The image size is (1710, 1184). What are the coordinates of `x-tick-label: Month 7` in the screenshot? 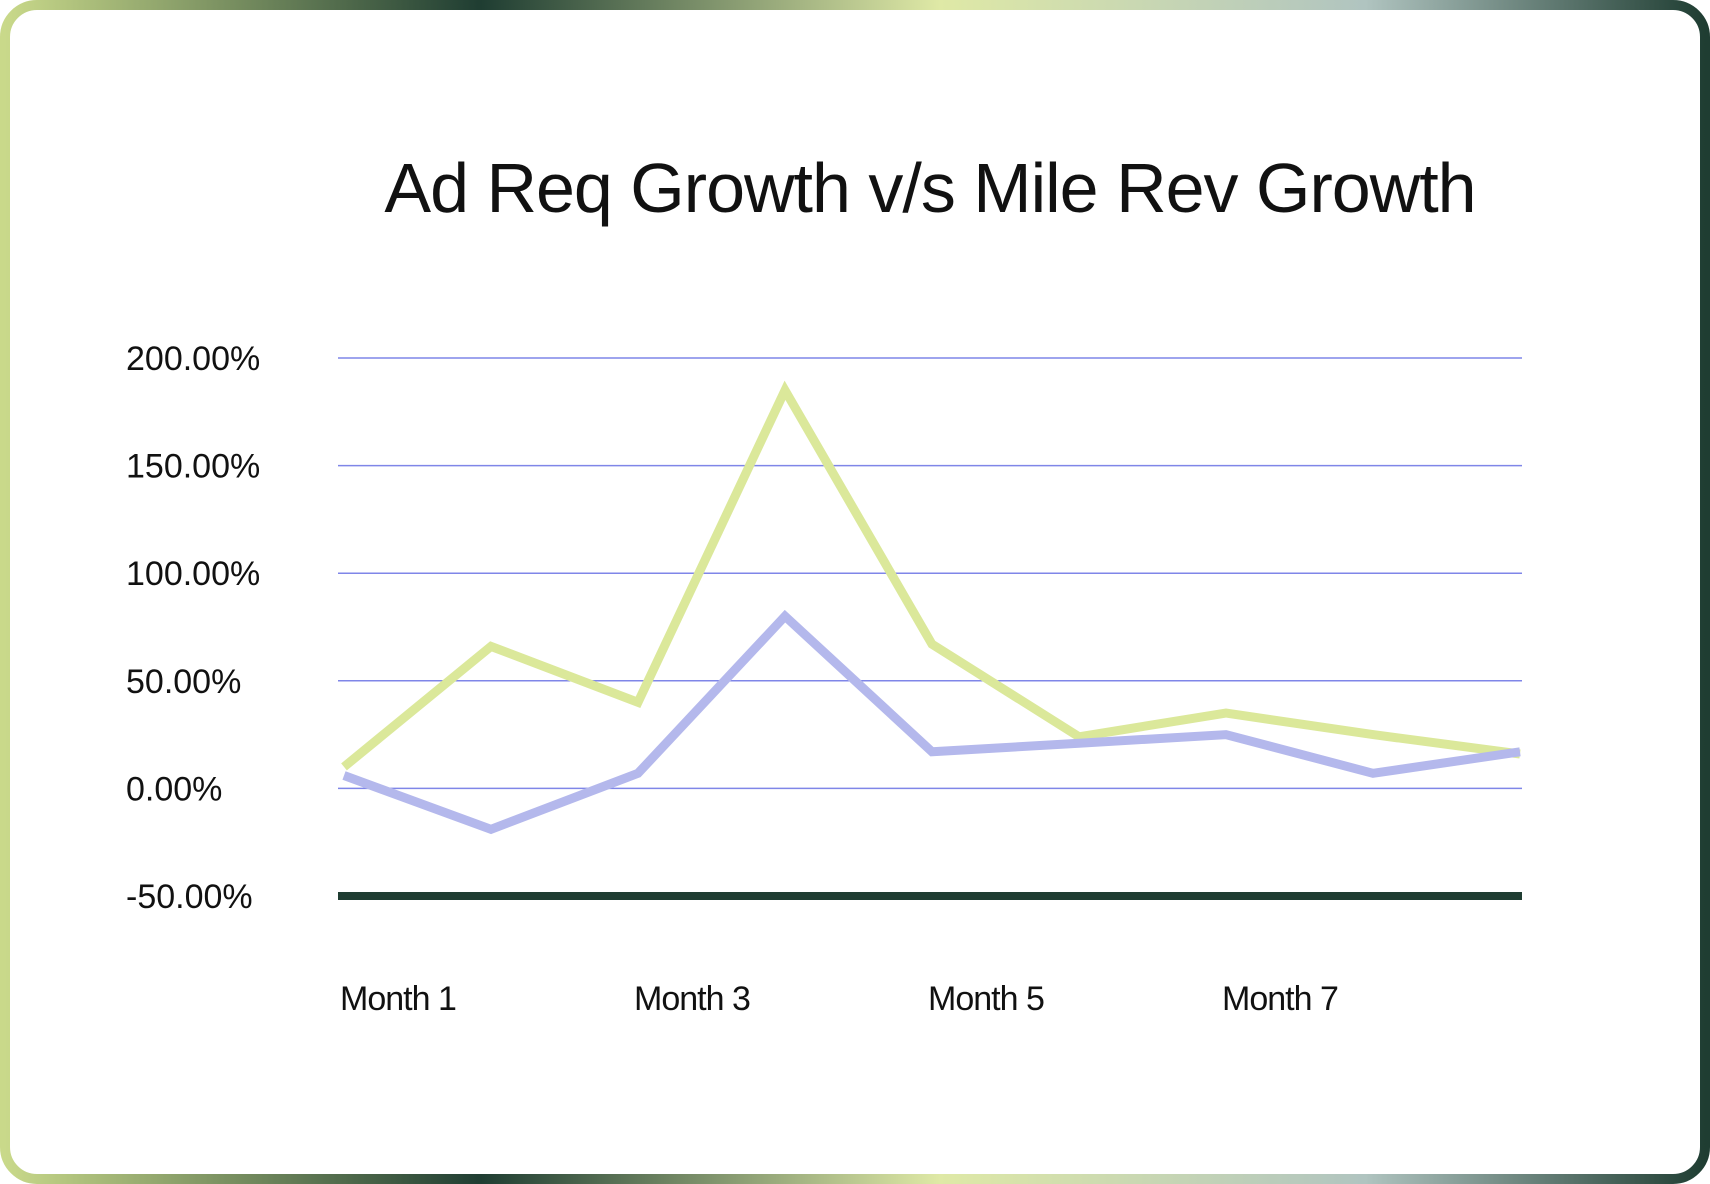 It's located at (1280, 999).